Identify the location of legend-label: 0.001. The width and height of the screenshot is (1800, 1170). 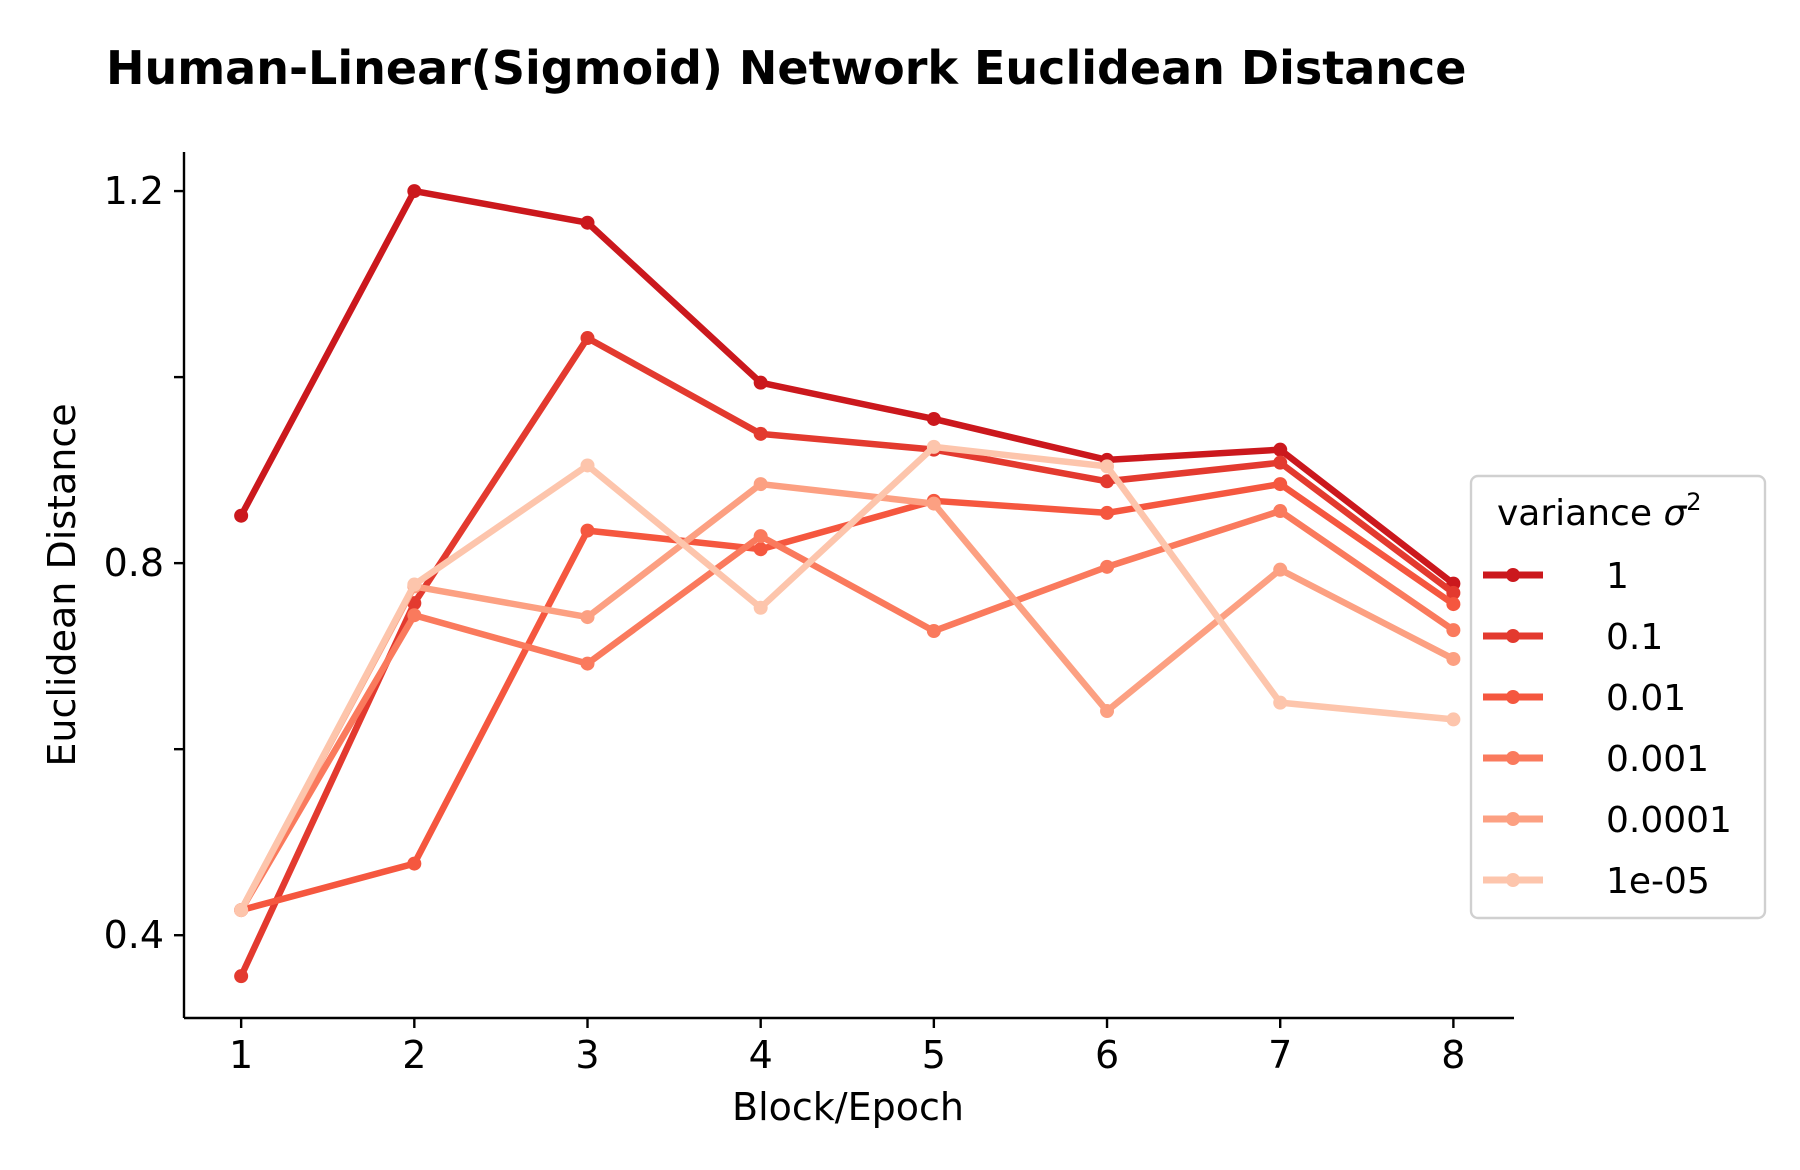
(1657, 759).